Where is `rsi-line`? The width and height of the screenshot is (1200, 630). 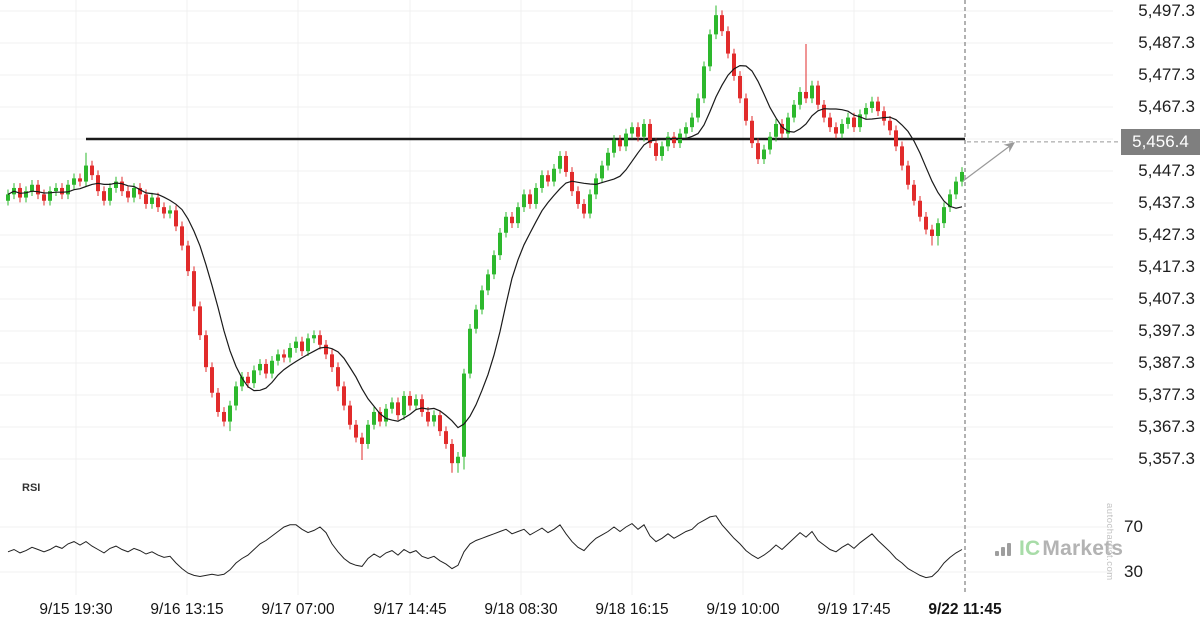 rsi-line is located at coordinates (485, 547).